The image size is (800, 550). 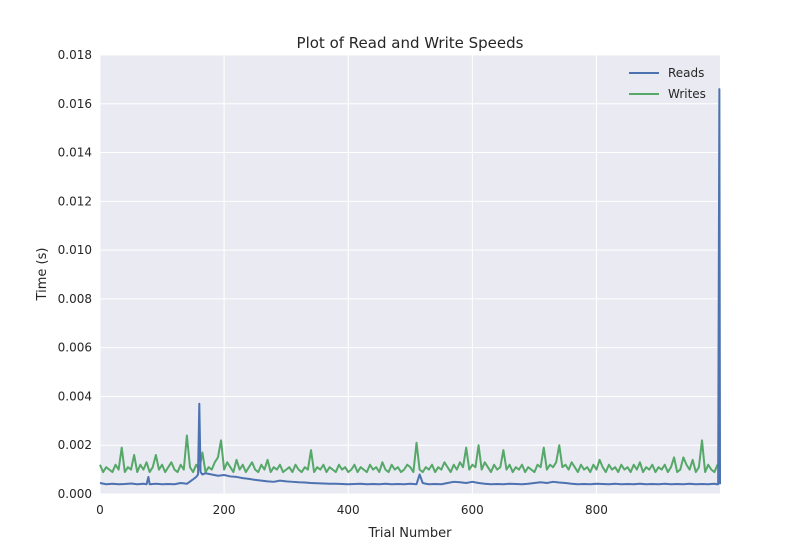 What do you see at coordinates (686, 73) in the screenshot?
I see `legend-label-reads: Reads` at bounding box center [686, 73].